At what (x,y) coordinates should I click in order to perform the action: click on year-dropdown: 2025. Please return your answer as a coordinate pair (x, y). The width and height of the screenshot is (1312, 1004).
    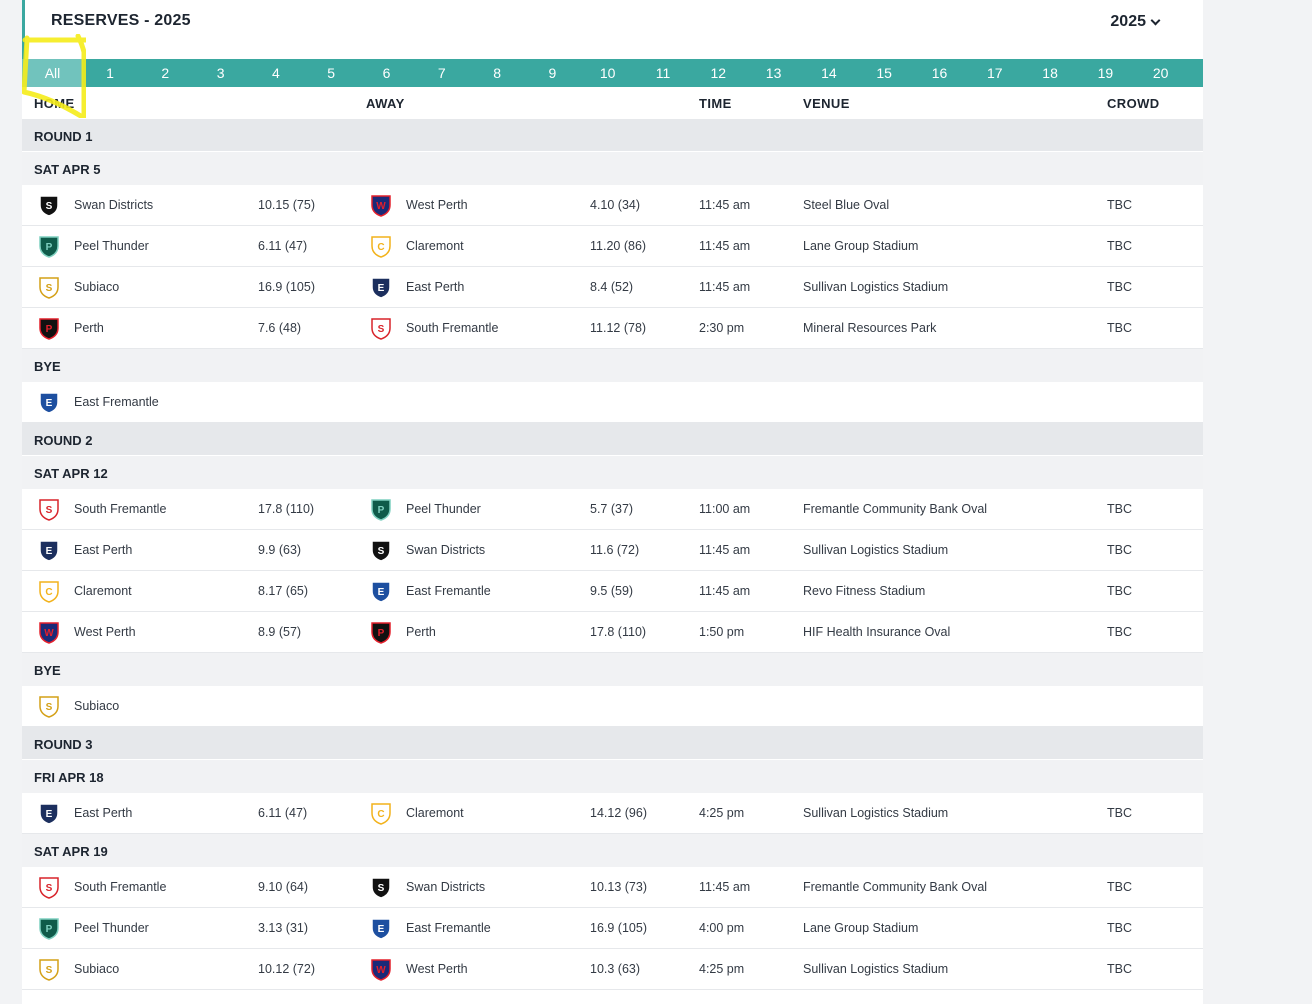
    Looking at the image, I should click on (1135, 22).